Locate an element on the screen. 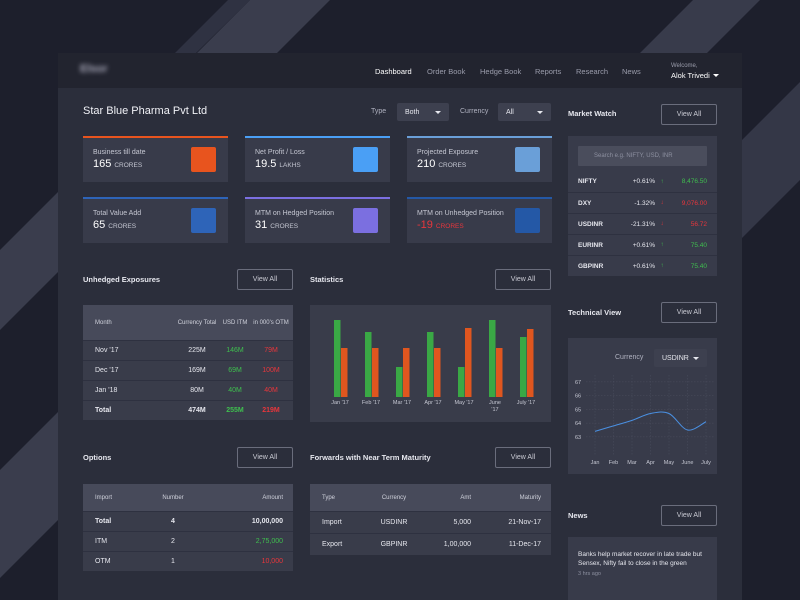  kpi-value: 210 CRORES is located at coordinates (442, 164).